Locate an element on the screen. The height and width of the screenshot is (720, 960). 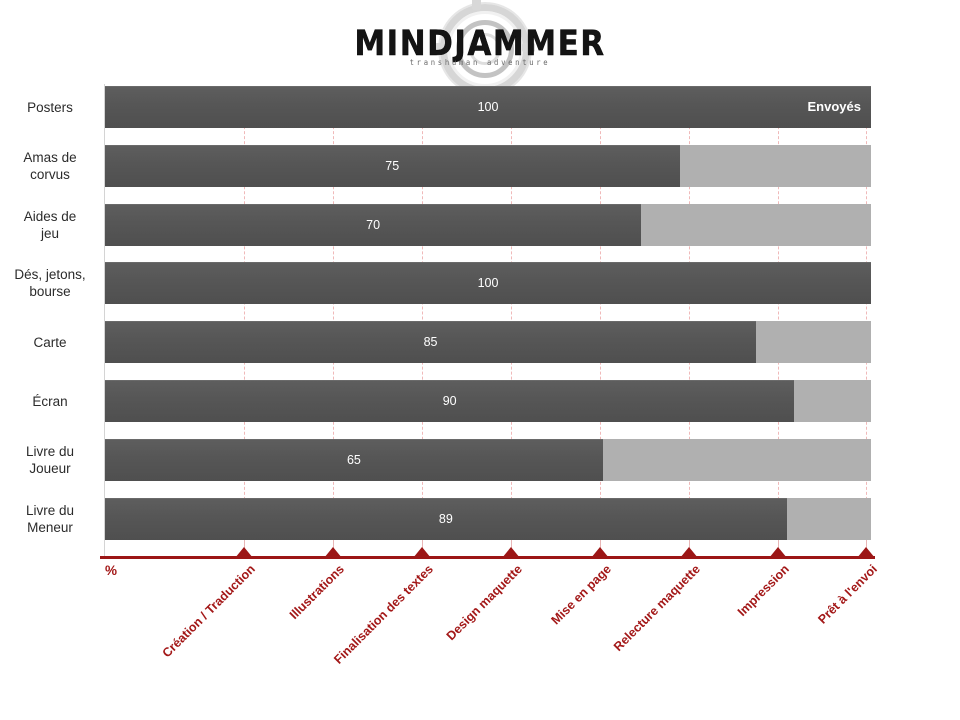
bar-row: 100 is located at coordinates (488, 283).